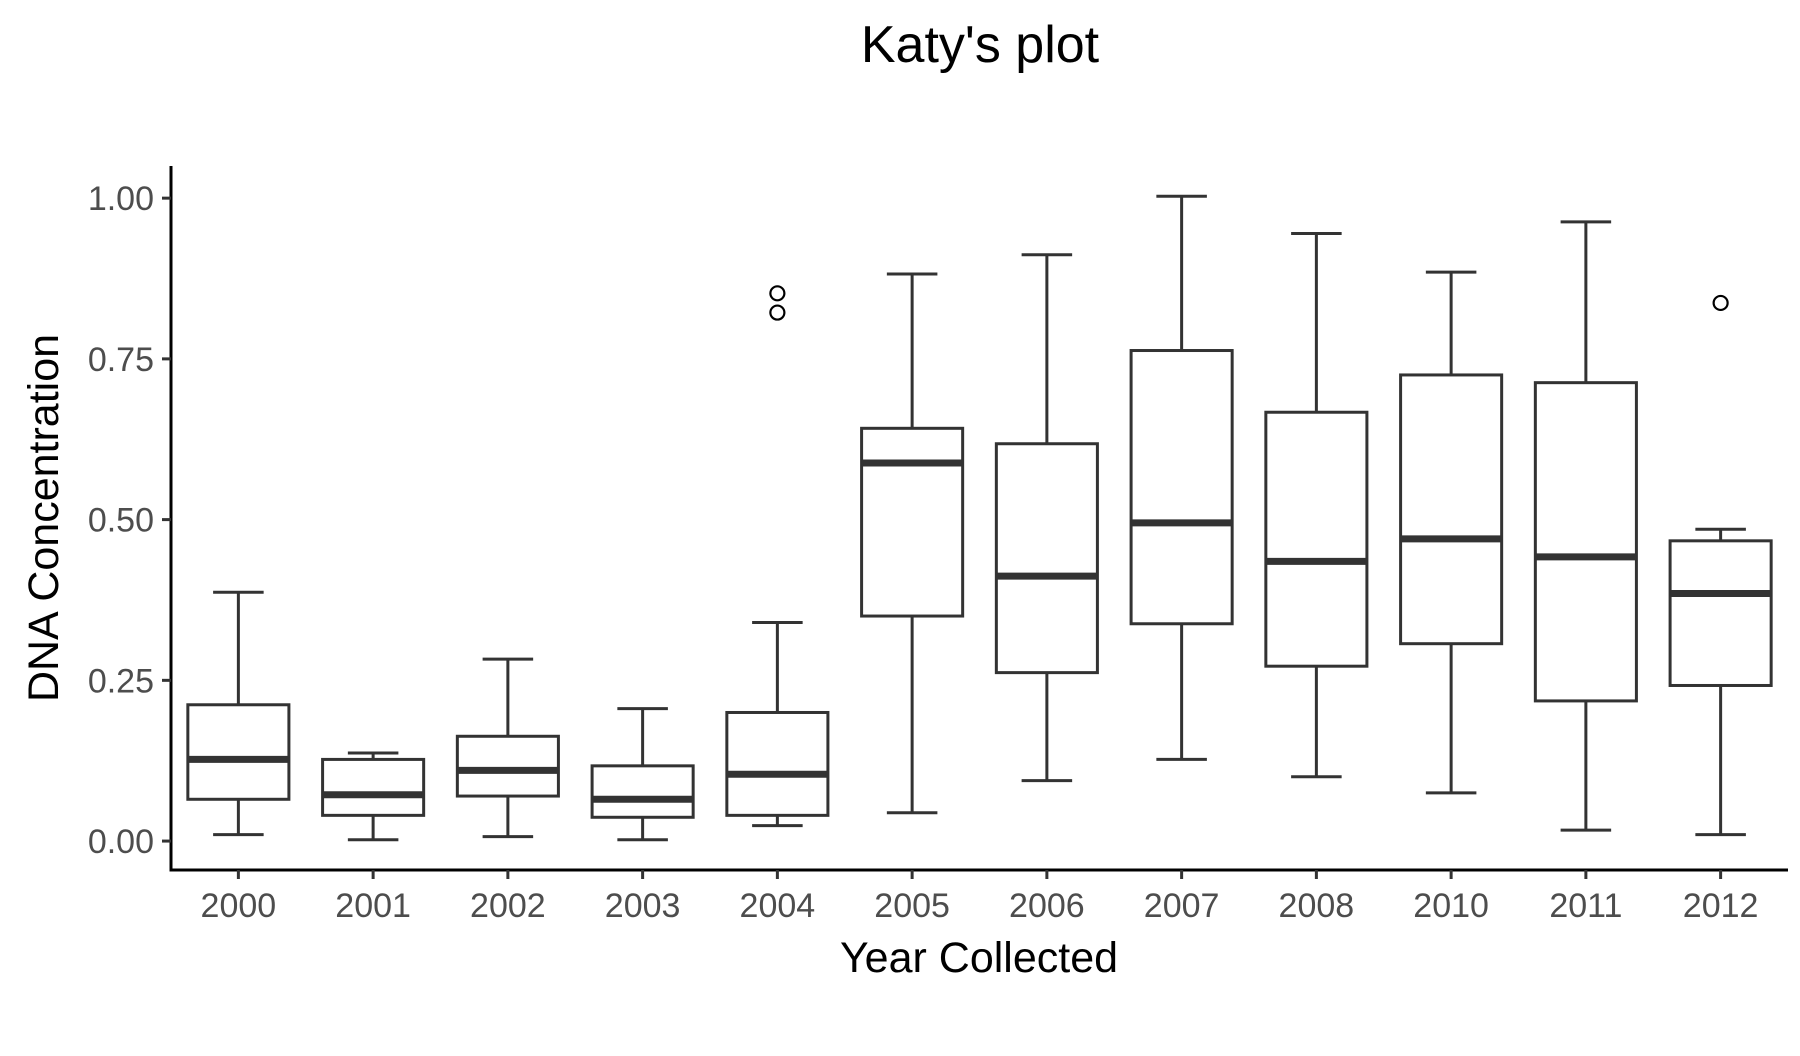 The image size is (1800, 1056). What do you see at coordinates (44, 518) in the screenshot?
I see `y-axis-title: DNA Concentration` at bounding box center [44, 518].